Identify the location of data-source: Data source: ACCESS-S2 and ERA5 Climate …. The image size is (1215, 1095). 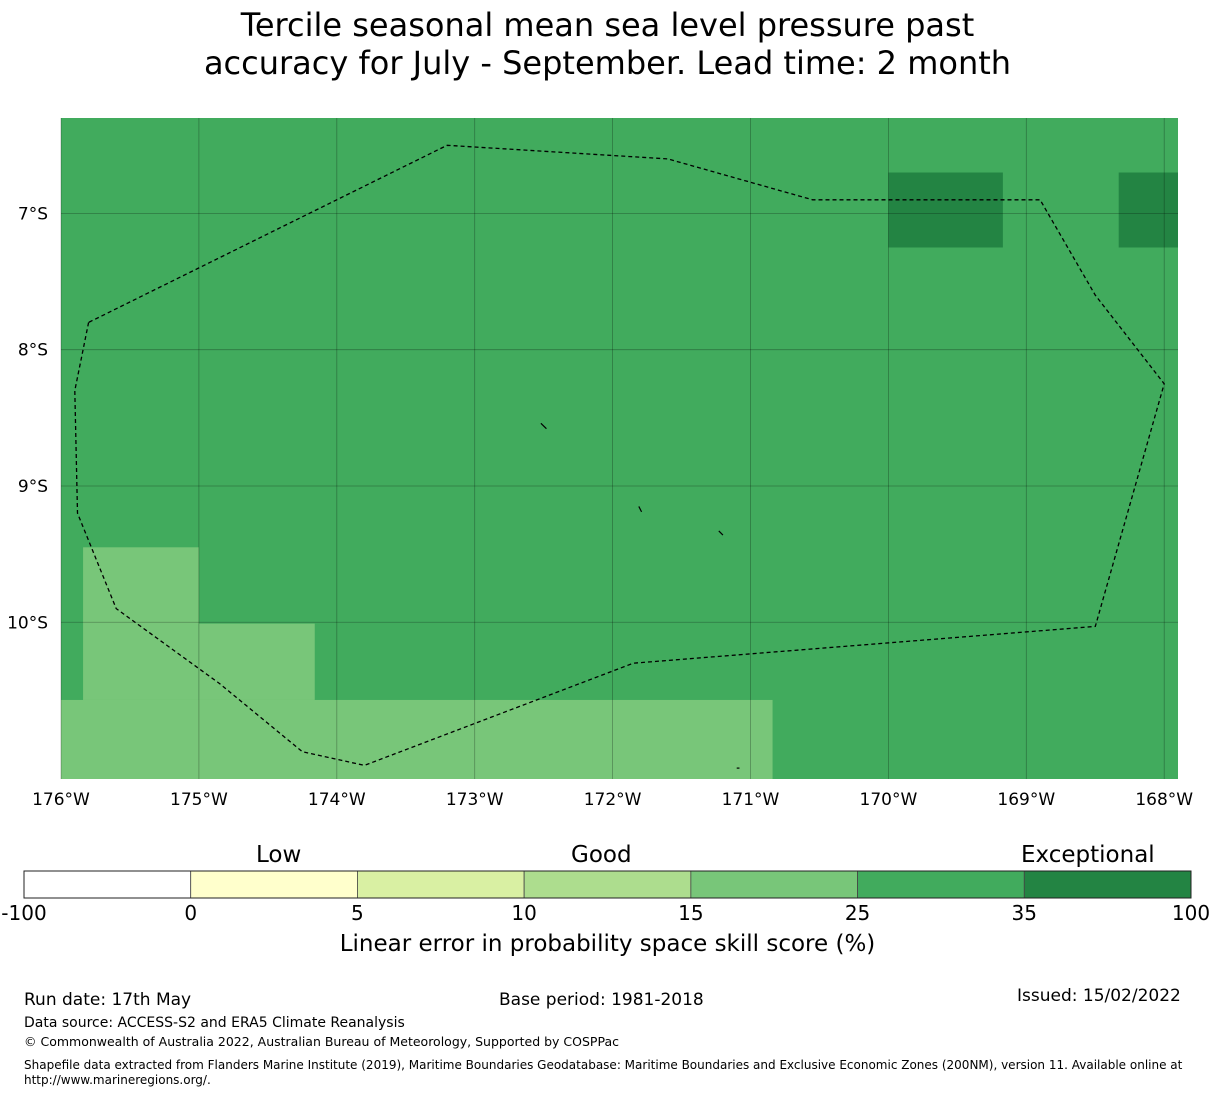
(214, 1023).